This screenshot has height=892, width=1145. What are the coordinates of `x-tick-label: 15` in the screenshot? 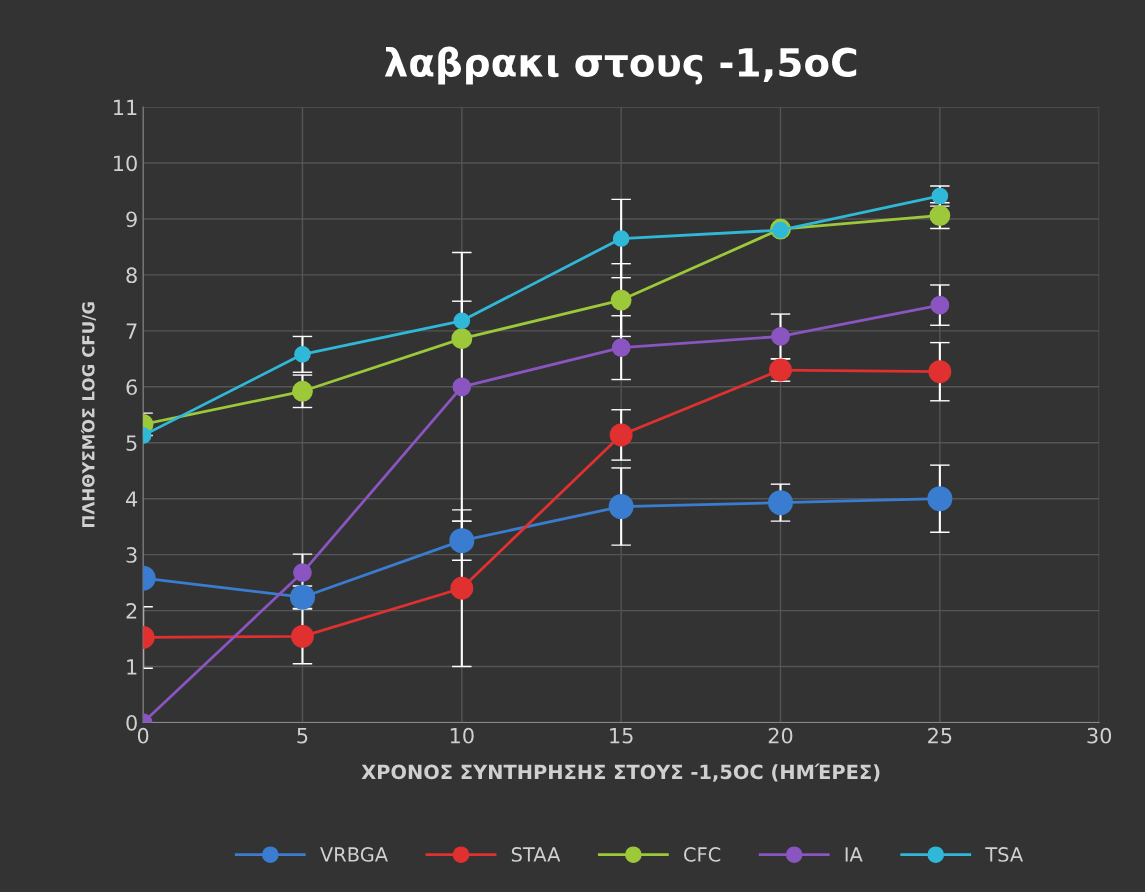 It's located at (621, 736).